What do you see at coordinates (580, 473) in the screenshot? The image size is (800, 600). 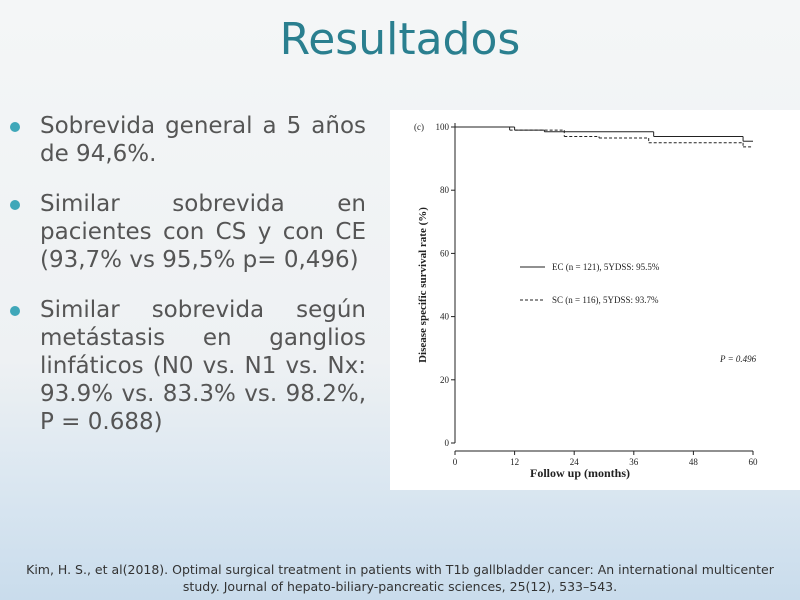 I see `x-axis-label: Follow up (months)` at bounding box center [580, 473].